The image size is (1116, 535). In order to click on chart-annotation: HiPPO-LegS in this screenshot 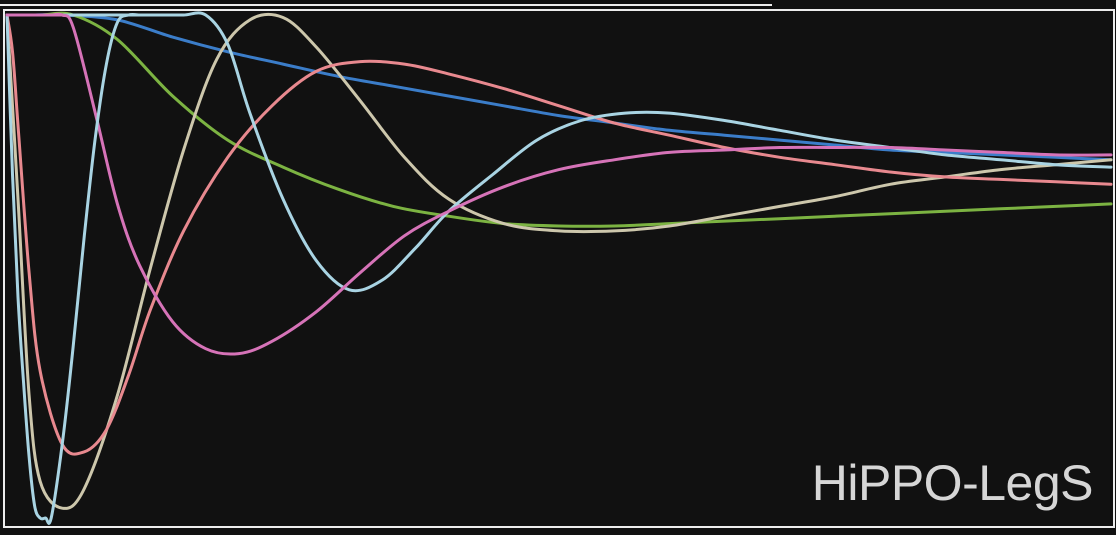, I will do `click(952, 483)`.